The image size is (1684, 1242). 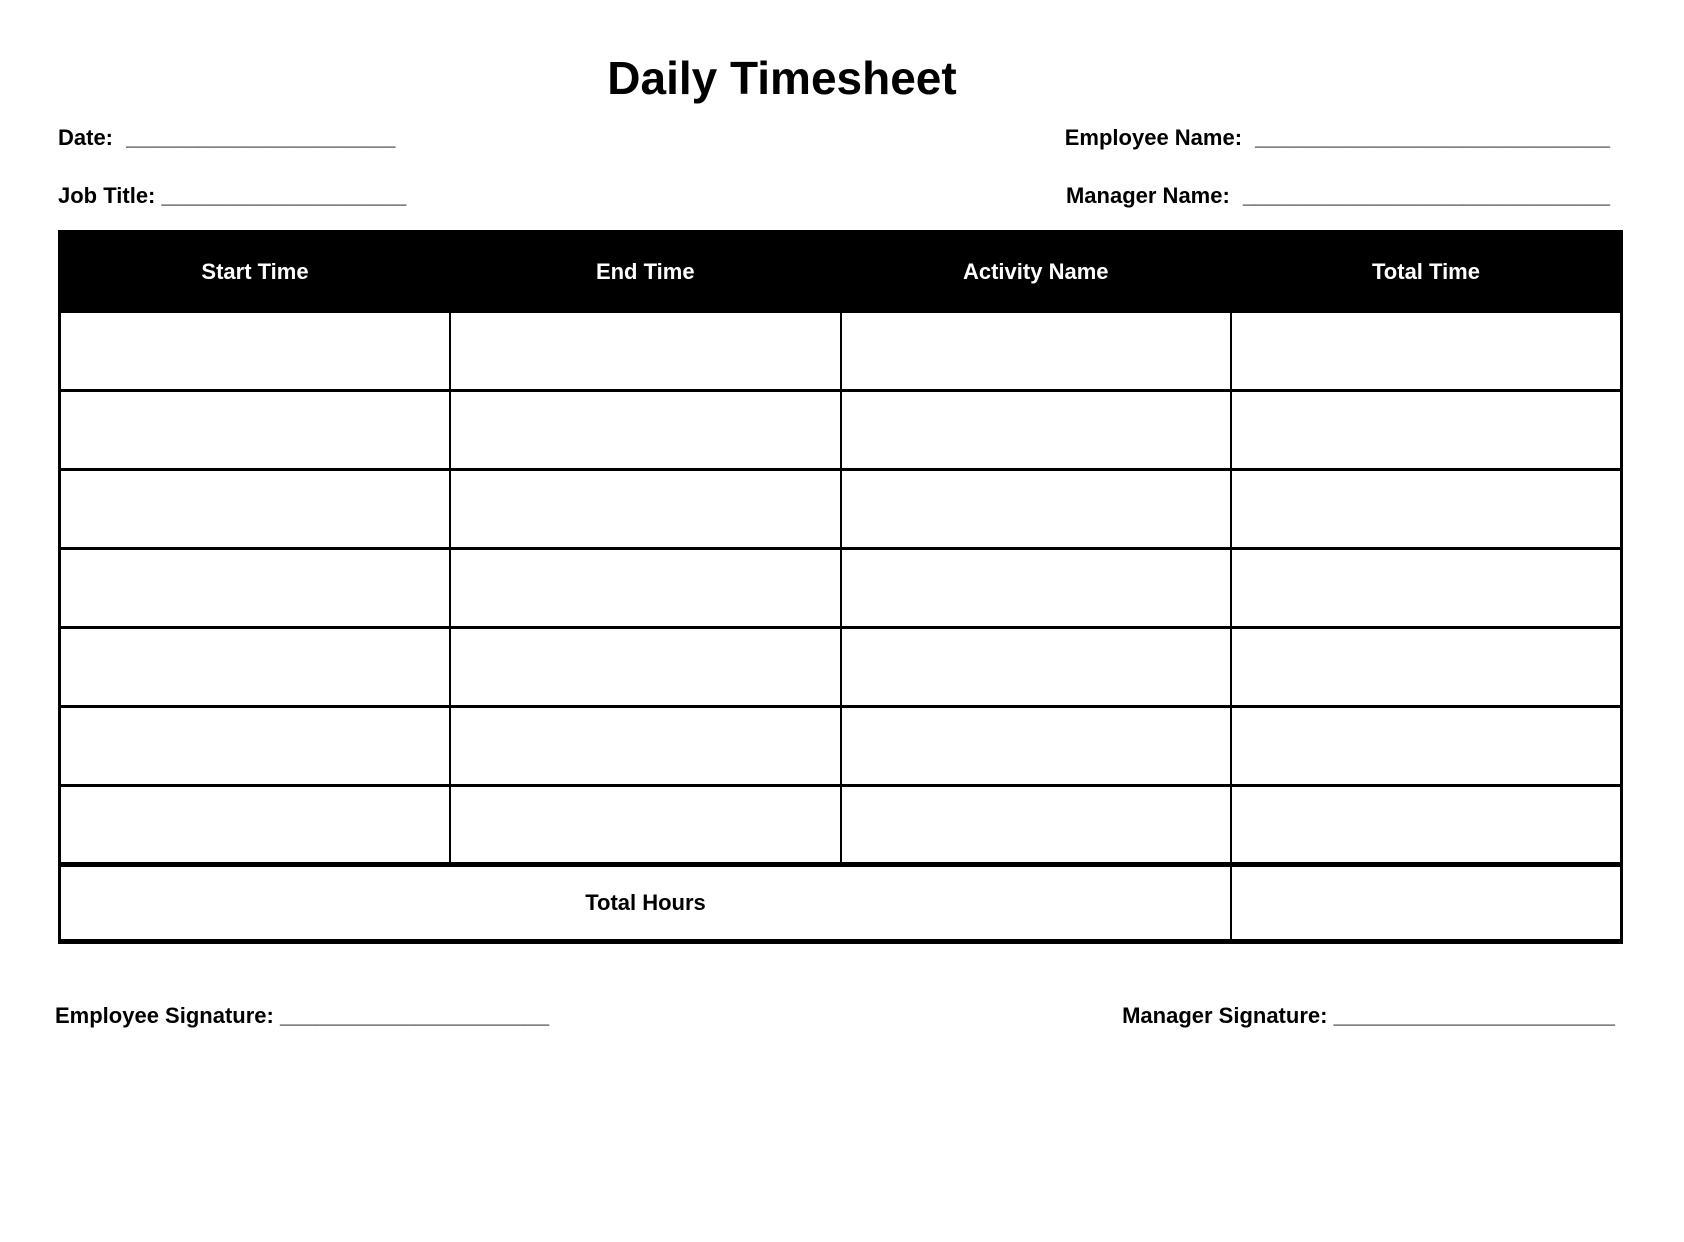 What do you see at coordinates (254, 271) in the screenshot?
I see `column-header-start-time: Start Time` at bounding box center [254, 271].